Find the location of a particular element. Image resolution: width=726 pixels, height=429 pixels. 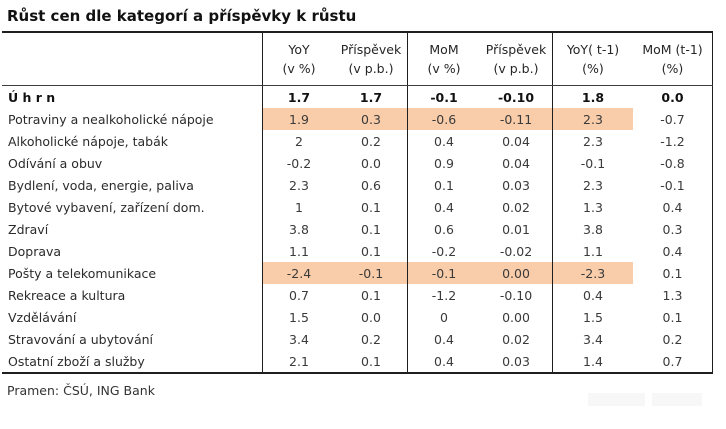

cell-mom: -1.2 is located at coordinates (444, 295).